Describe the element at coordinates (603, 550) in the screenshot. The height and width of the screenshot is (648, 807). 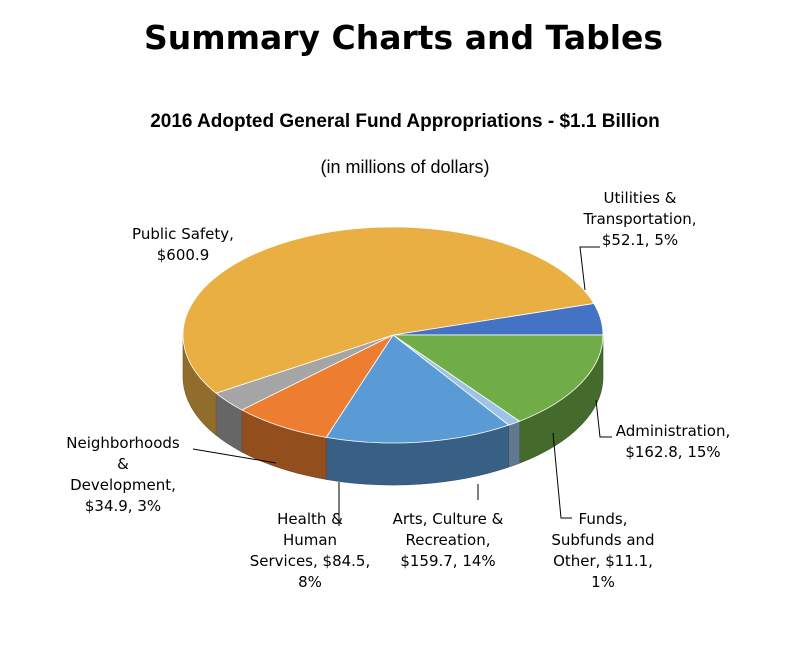
I see `label-funds-subfunds-other: Funds, Subfunds and Other, $11.1, 1%` at that location.